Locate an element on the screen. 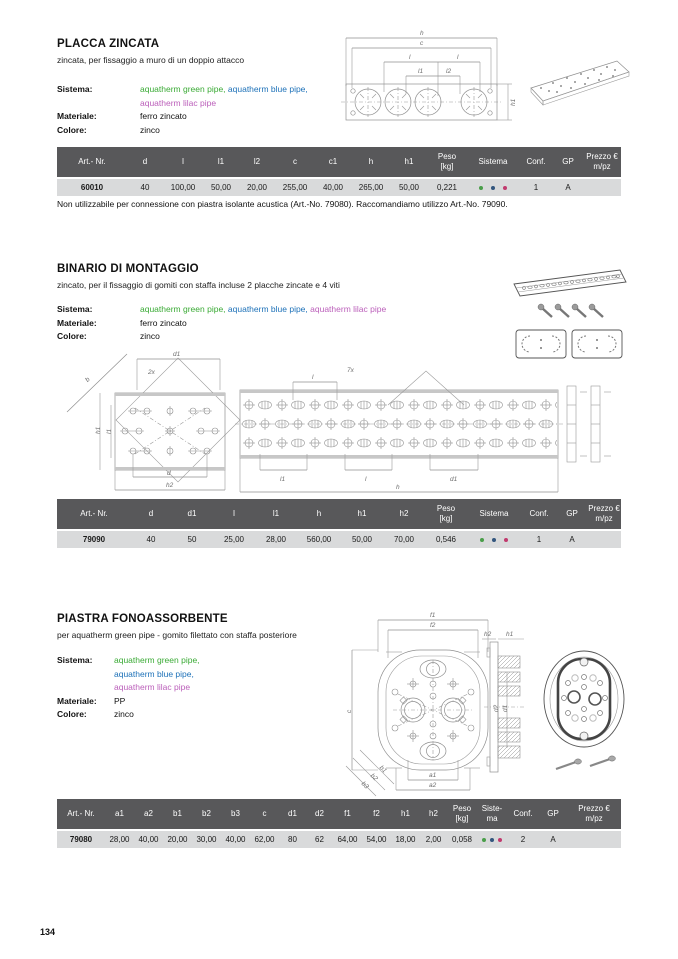 The height and width of the screenshot is (959, 678). dim-b1: b1 is located at coordinates (383, 769).